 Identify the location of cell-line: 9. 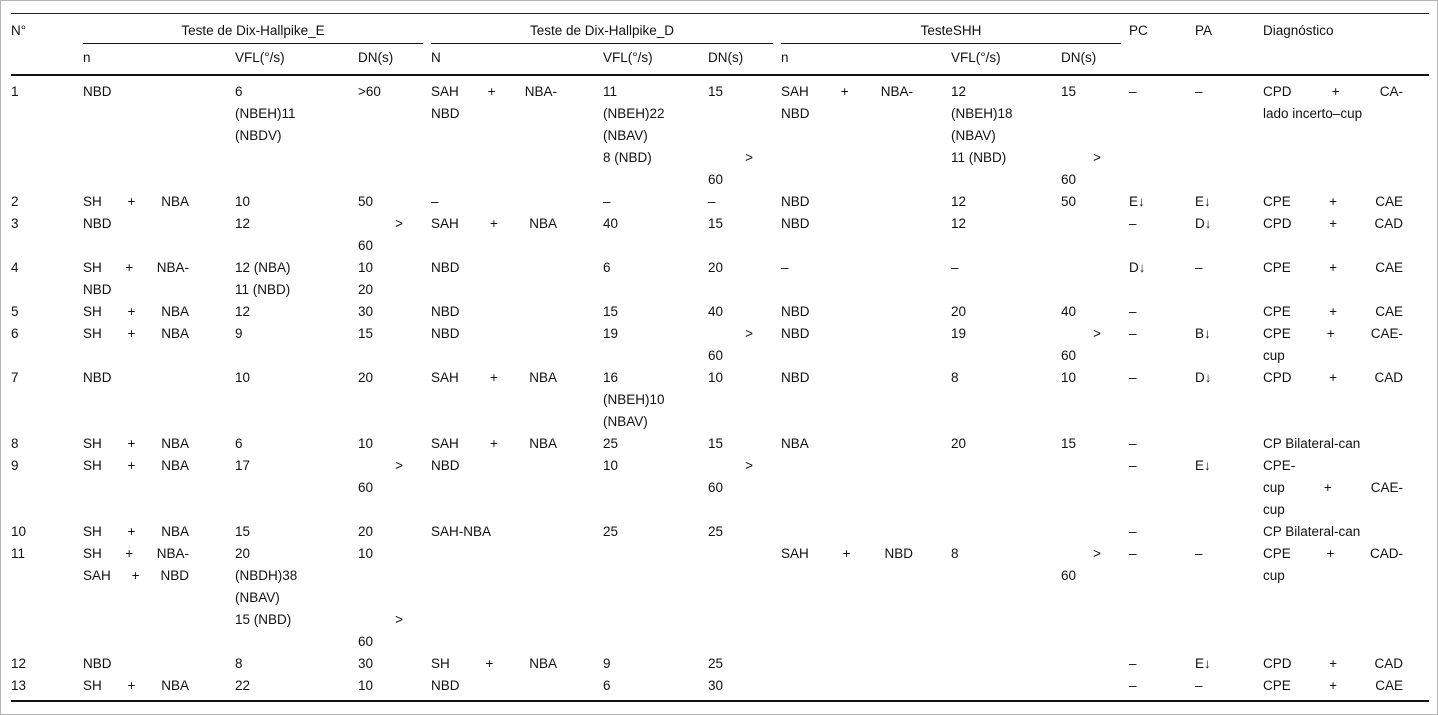
(15, 465).